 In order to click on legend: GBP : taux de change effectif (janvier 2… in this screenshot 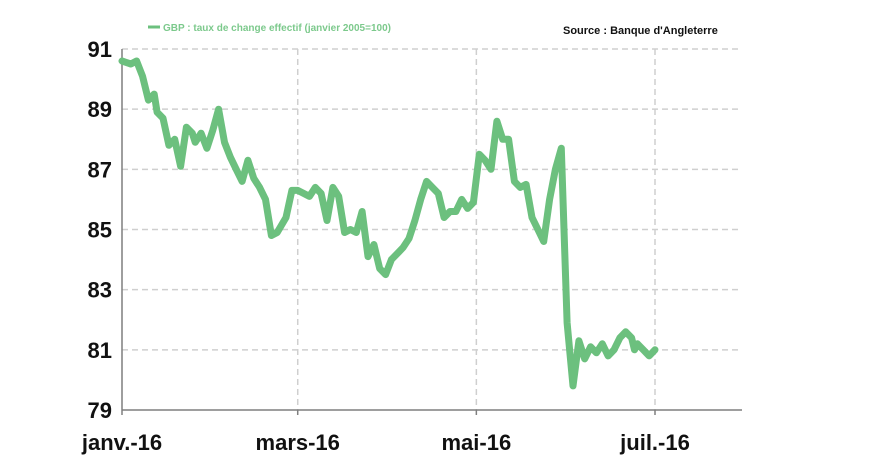, I will do `click(269, 28)`.